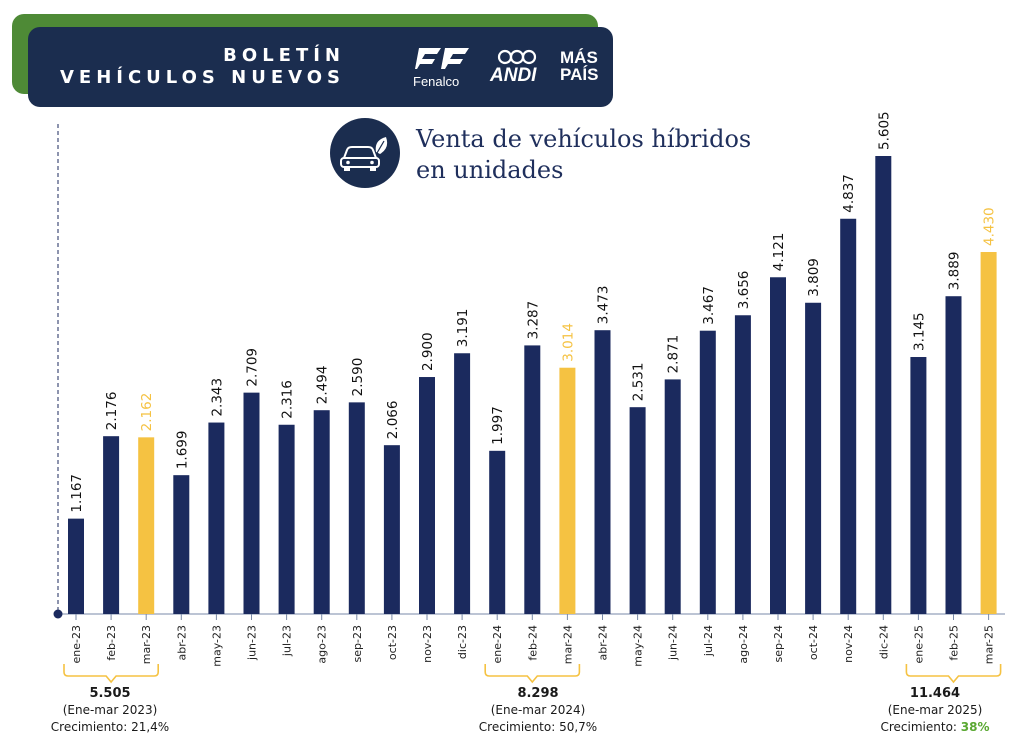  Describe the element at coordinates (216, 646) in the screenshot. I see `category-label: may-23` at that location.